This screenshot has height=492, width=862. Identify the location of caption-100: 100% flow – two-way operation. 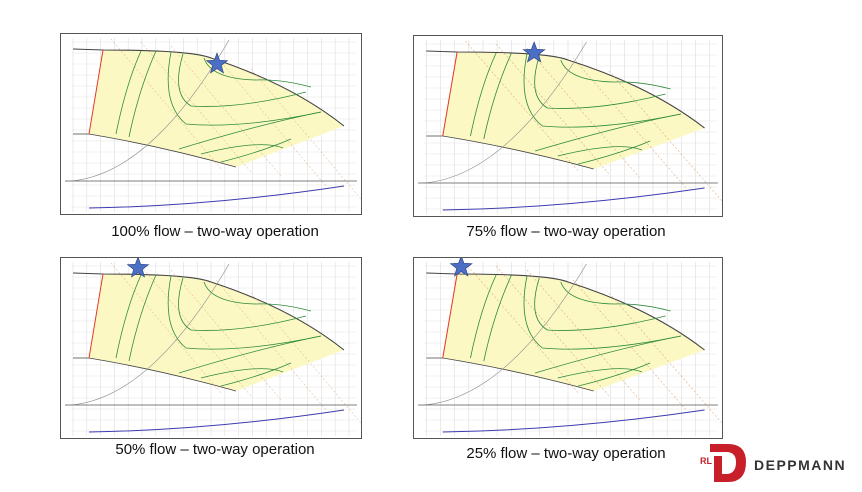
(215, 231).